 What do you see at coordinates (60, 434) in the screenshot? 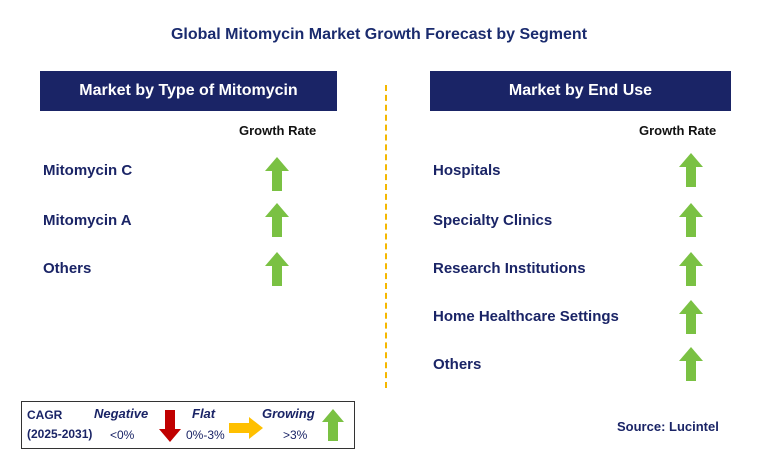
I see `legend-period: (2025-2031)` at bounding box center [60, 434].